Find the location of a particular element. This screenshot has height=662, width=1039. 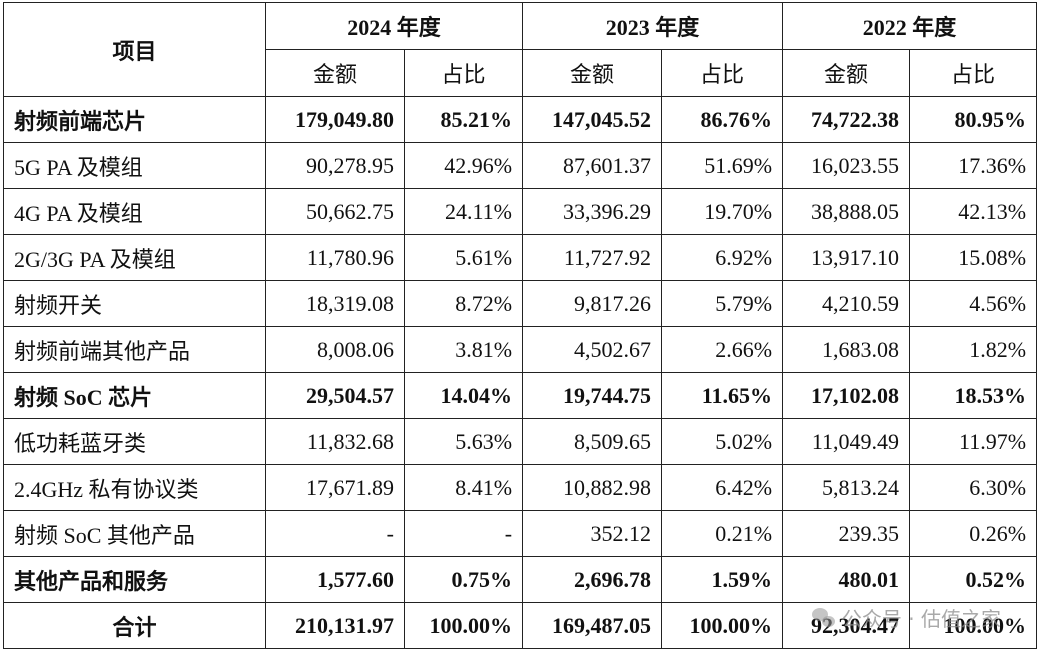

amount-cell: 9,817.26 is located at coordinates (592, 303).